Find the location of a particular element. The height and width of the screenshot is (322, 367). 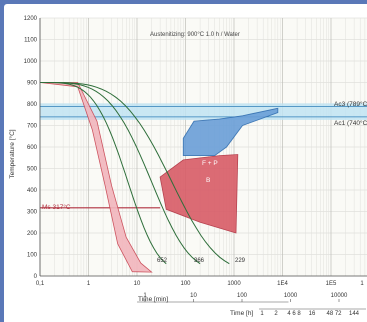

y-tick-label: 1000 is located at coordinates (31, 62).